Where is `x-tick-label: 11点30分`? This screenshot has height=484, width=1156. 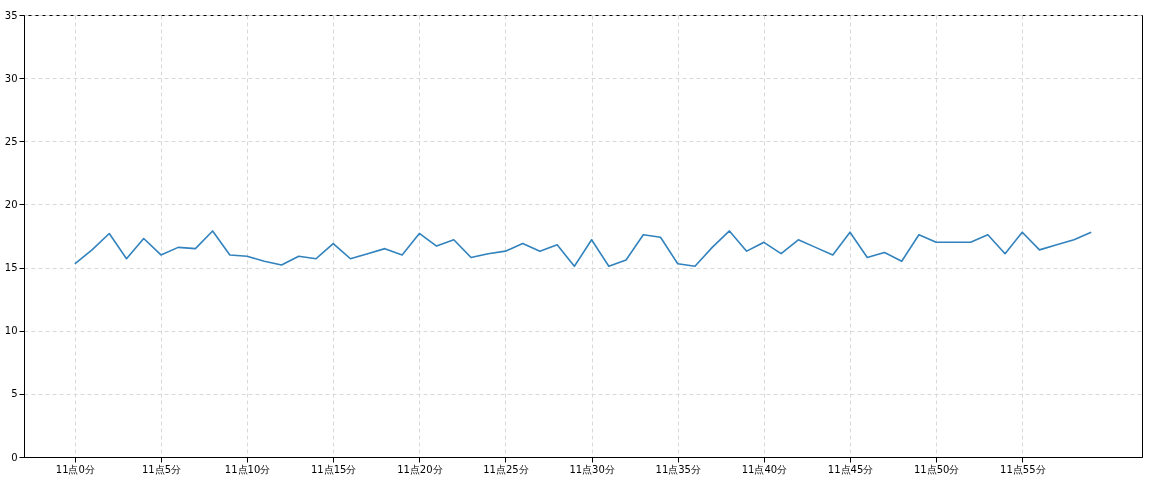 x-tick-label: 11点30分 is located at coordinates (592, 469).